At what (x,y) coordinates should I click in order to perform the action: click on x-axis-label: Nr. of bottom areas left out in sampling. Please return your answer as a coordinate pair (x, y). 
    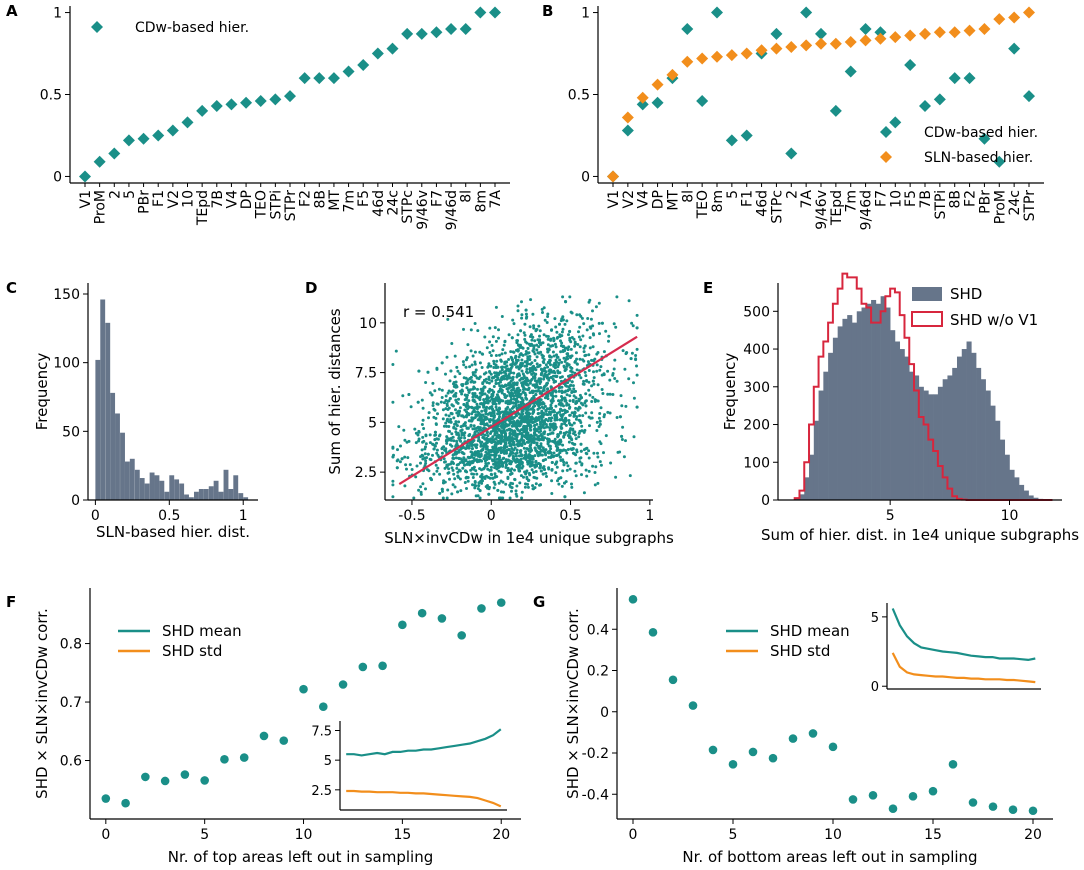
    Looking at the image, I should click on (829, 857).